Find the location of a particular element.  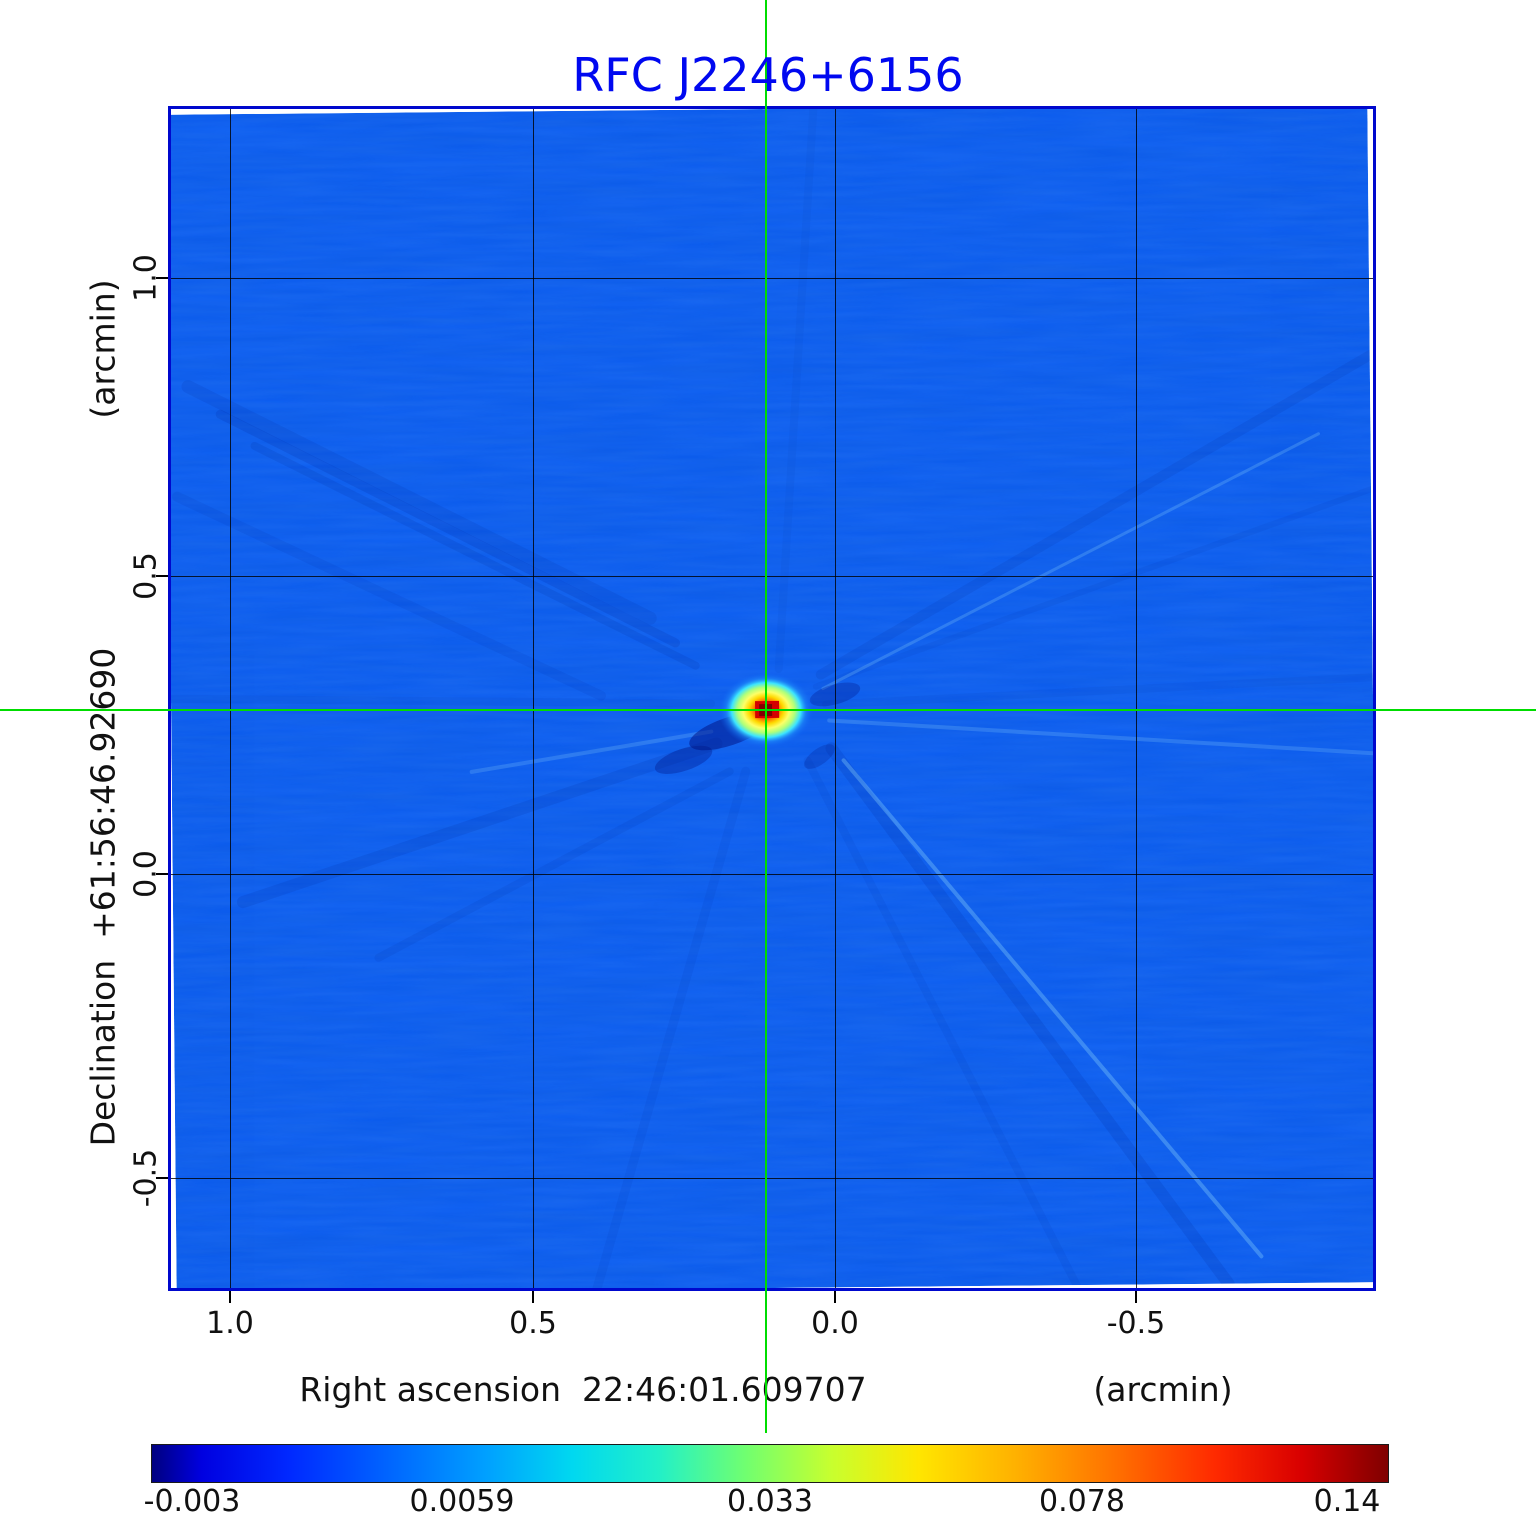

x-tick-label: 1.0 is located at coordinates (230, 1323).